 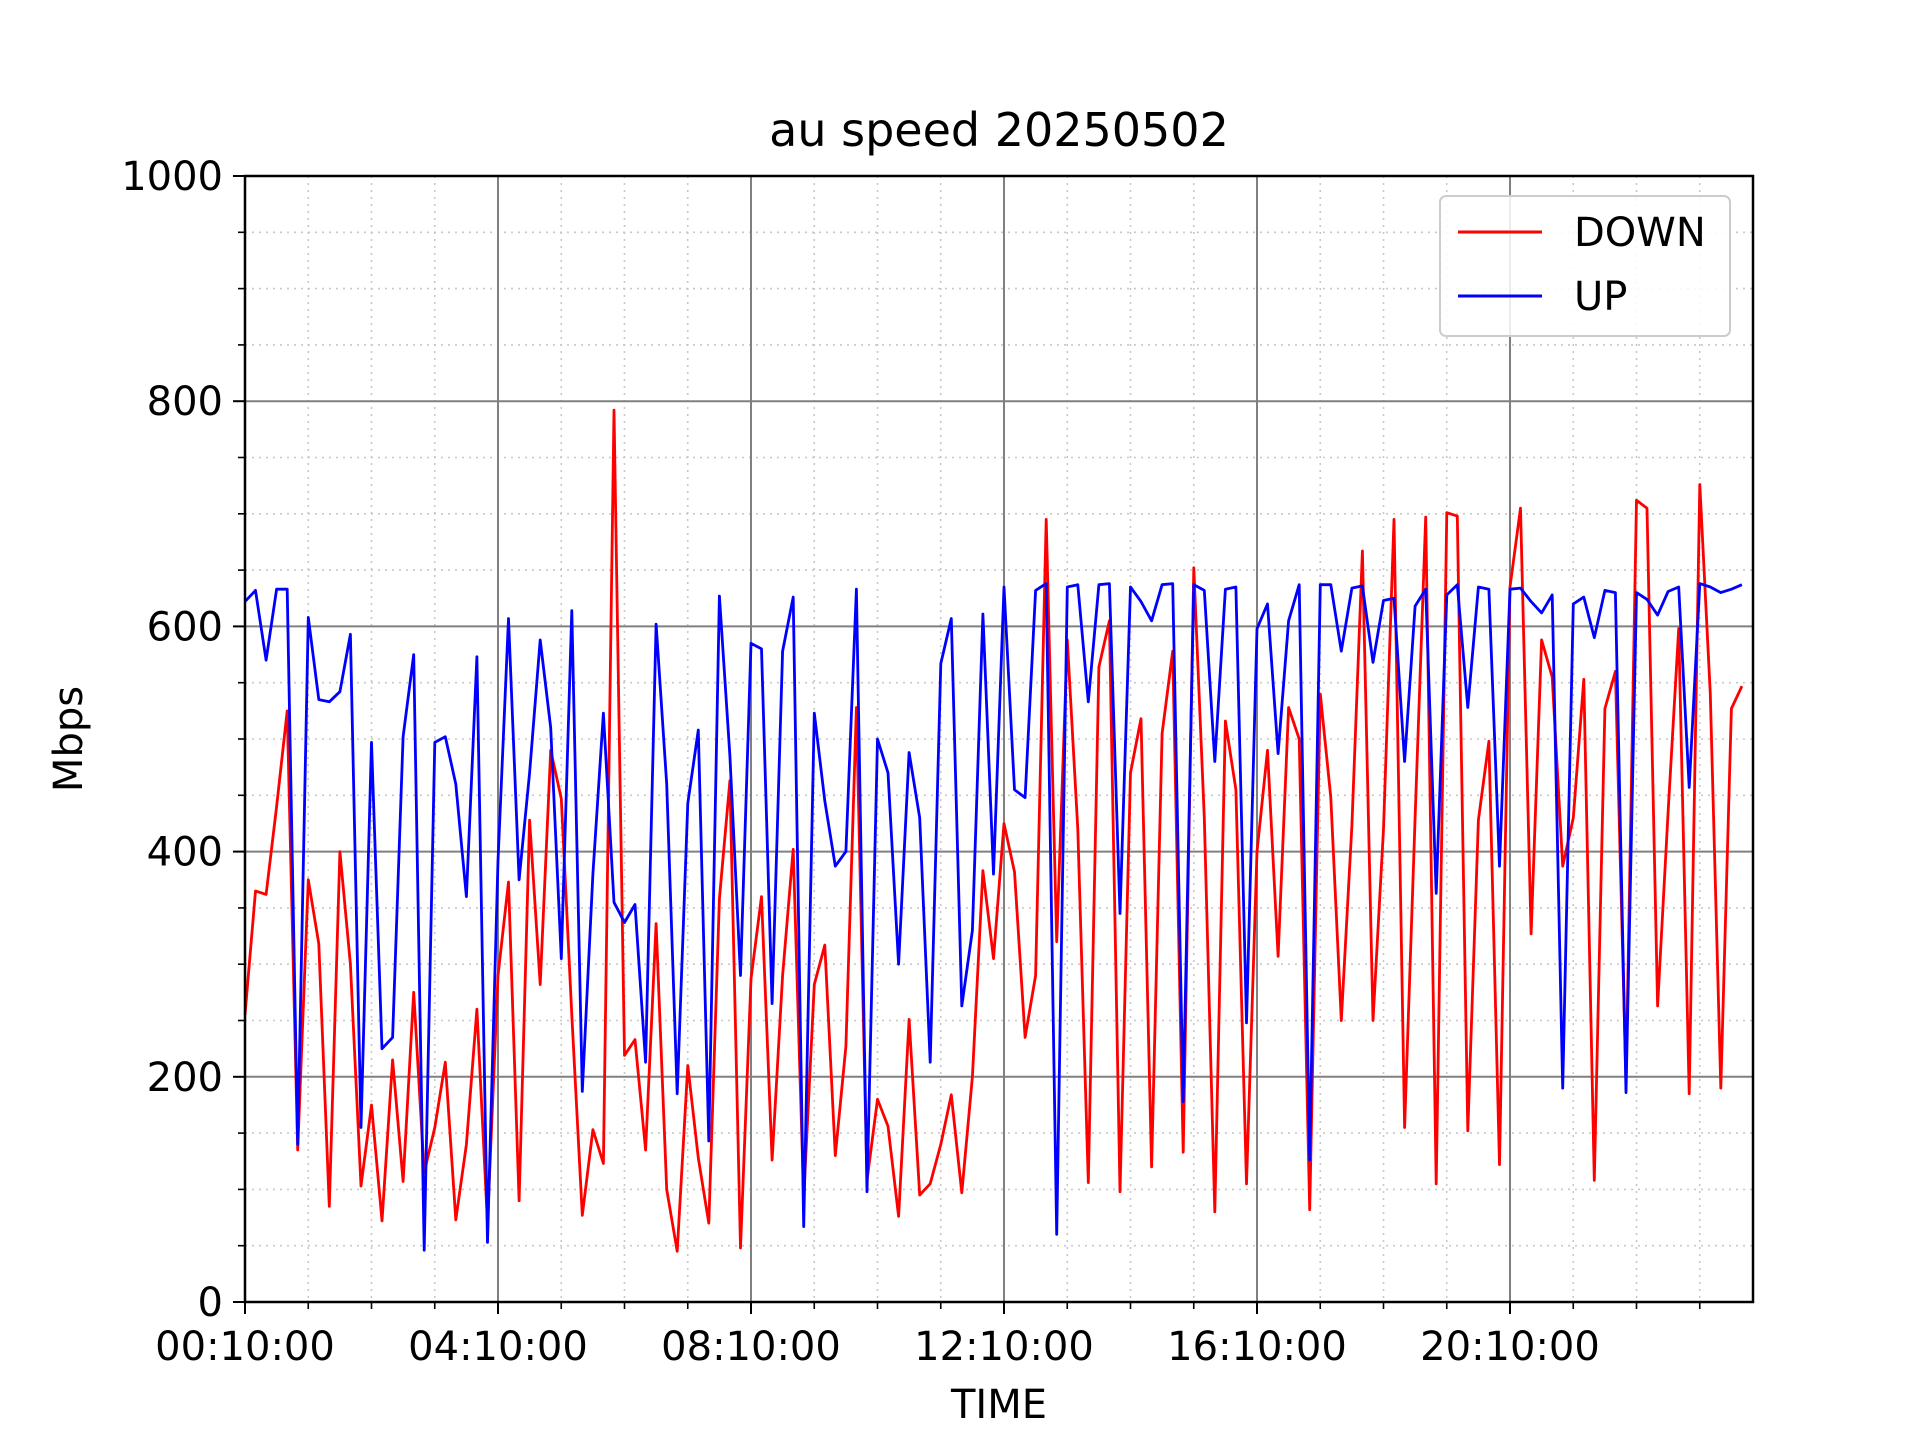 What do you see at coordinates (1600, 297) in the screenshot?
I see `legend-label-up: UP` at bounding box center [1600, 297].